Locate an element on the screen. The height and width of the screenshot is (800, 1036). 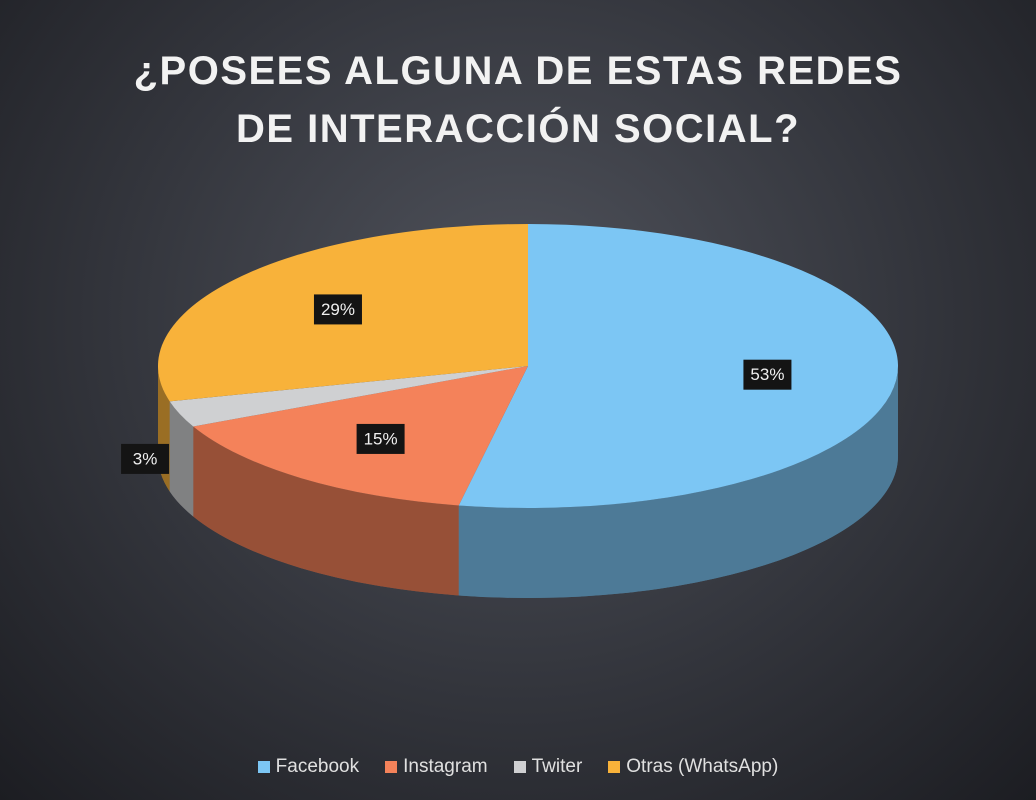
legend-item: Instagram is located at coordinates (436, 767).